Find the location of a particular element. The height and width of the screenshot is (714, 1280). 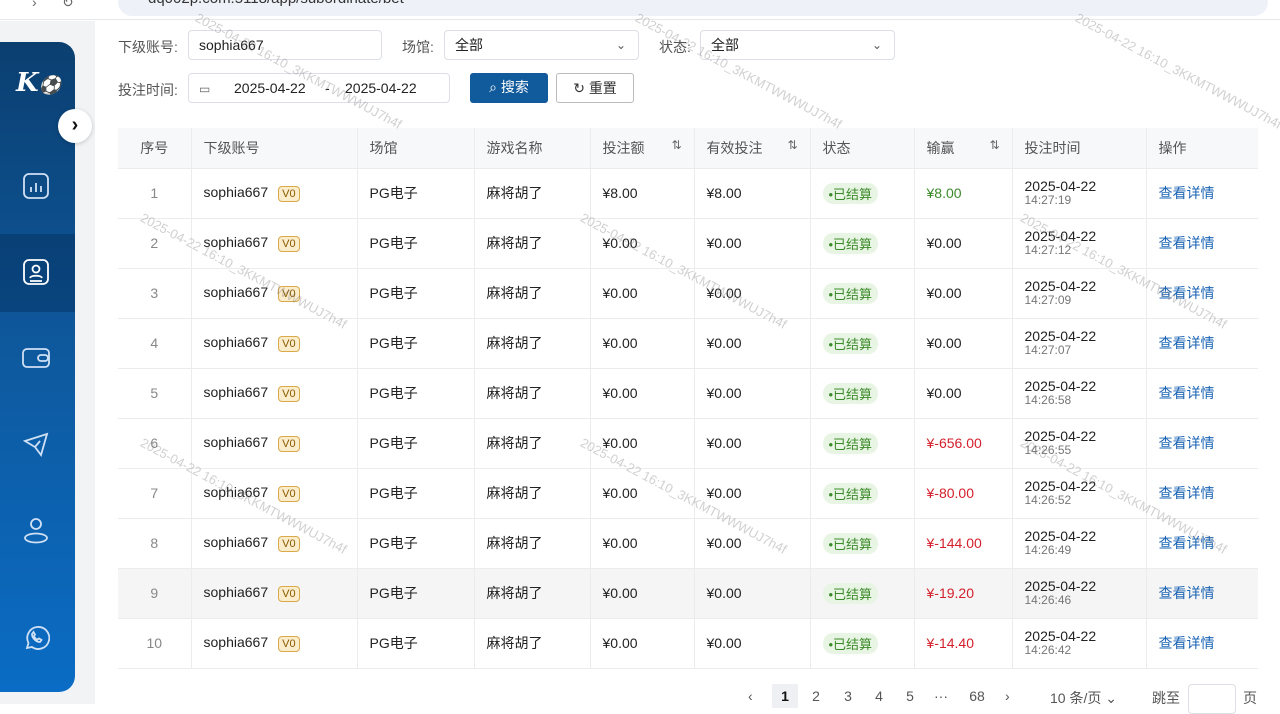

date-range-picker: ▭ 2025-04-22 - 2025-04-22 is located at coordinates (319, 88).